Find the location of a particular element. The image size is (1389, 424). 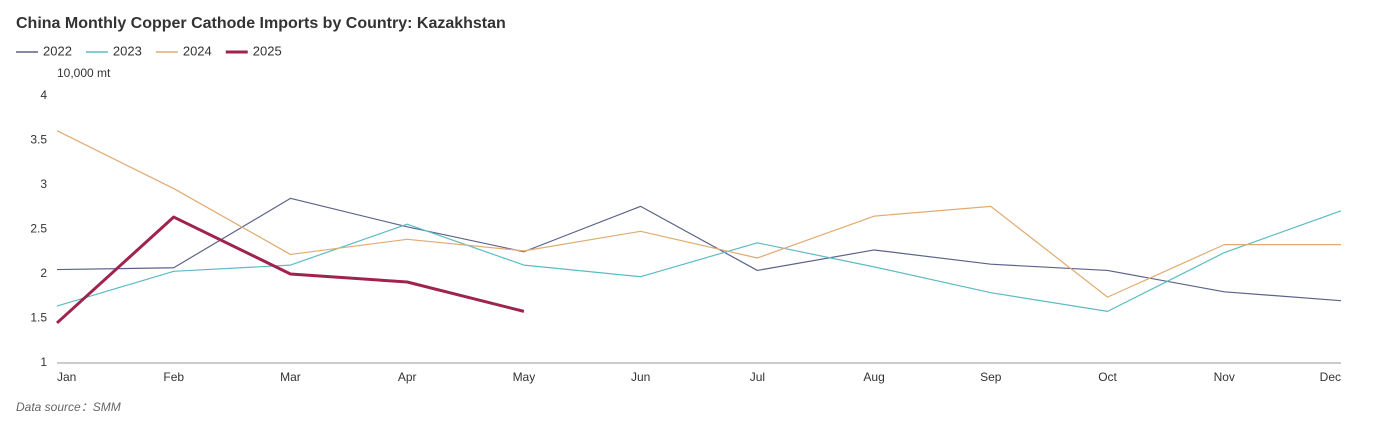

y-tick-label: 3 is located at coordinates (43, 184).